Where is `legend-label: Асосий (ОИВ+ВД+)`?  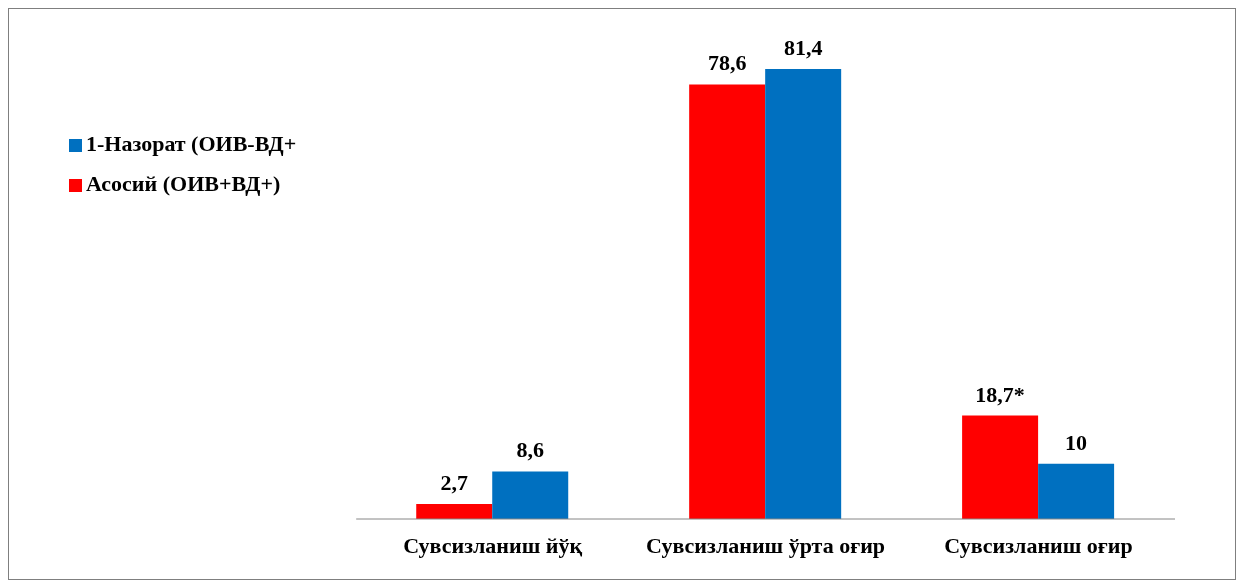
legend-label: Асосий (ОИВ+ВД+) is located at coordinates (183, 183).